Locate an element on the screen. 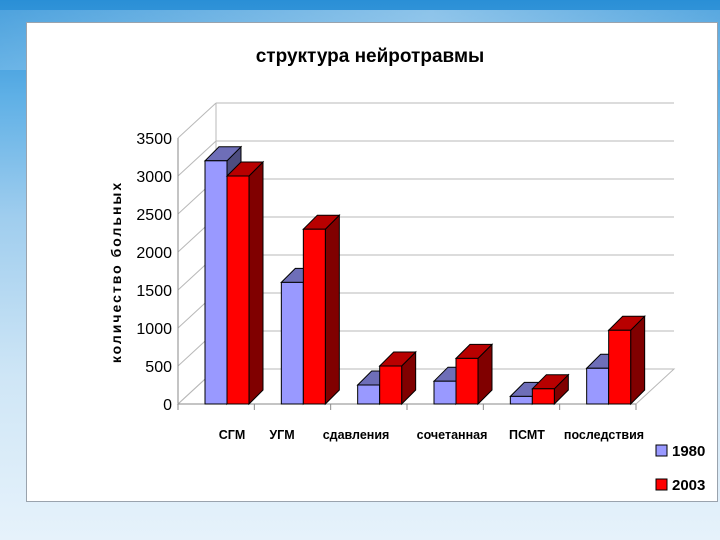 The height and width of the screenshot is (540, 720). legend: 1980 2003 is located at coordinates (680, 468).